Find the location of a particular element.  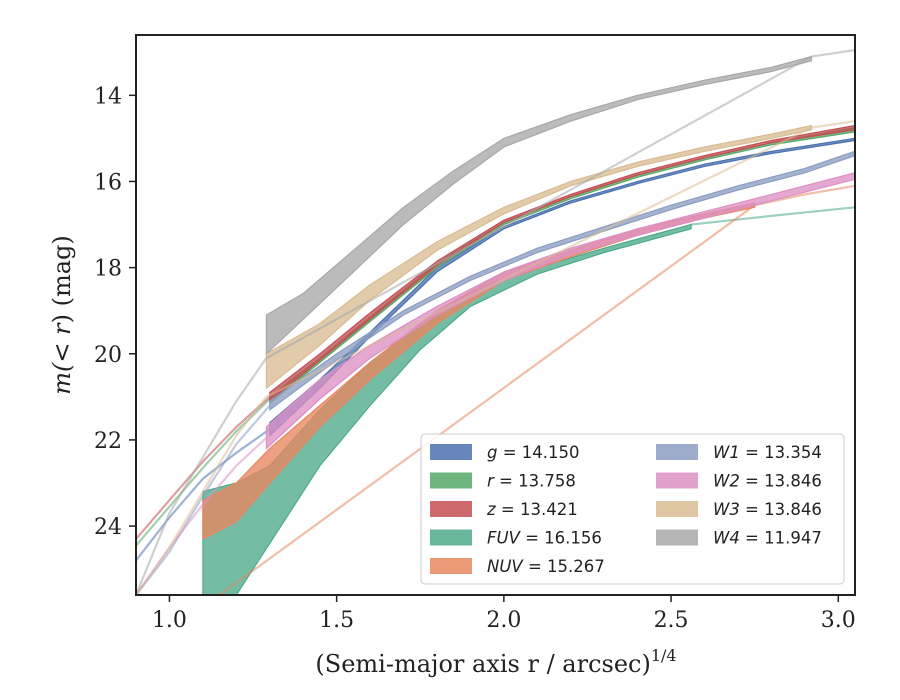

y-tick-label: 22 is located at coordinates (108, 441).